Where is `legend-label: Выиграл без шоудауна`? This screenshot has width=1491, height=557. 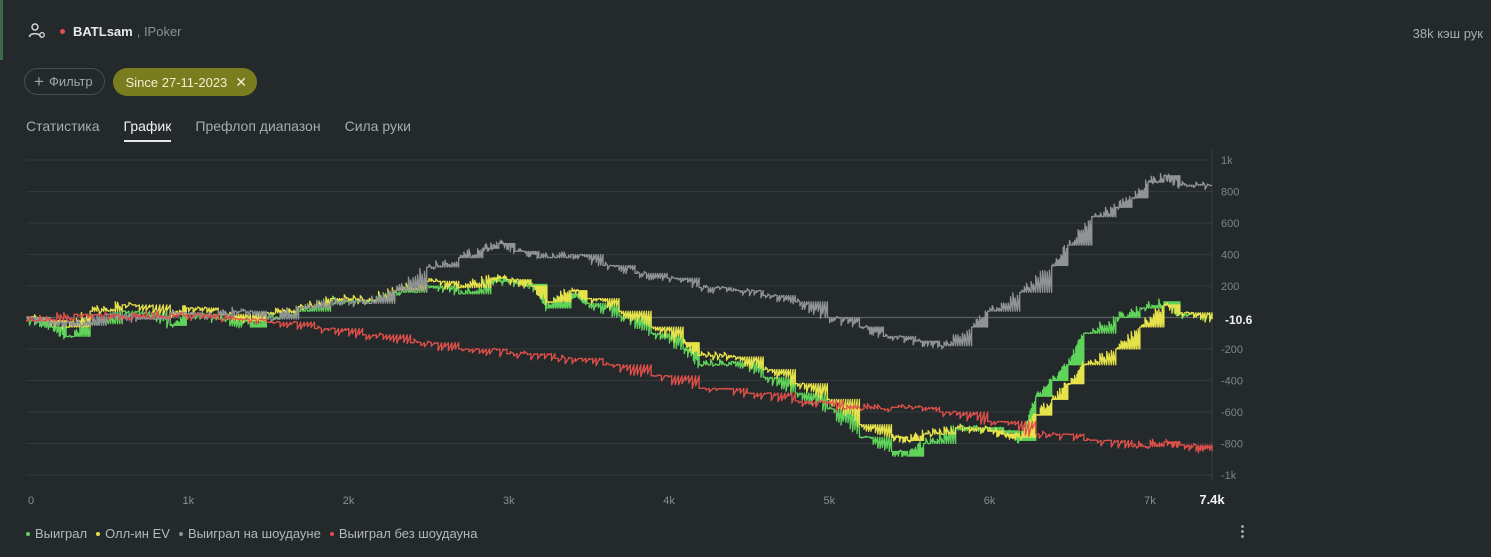
legend-label: Выиграл без шоудауна is located at coordinates (408, 533).